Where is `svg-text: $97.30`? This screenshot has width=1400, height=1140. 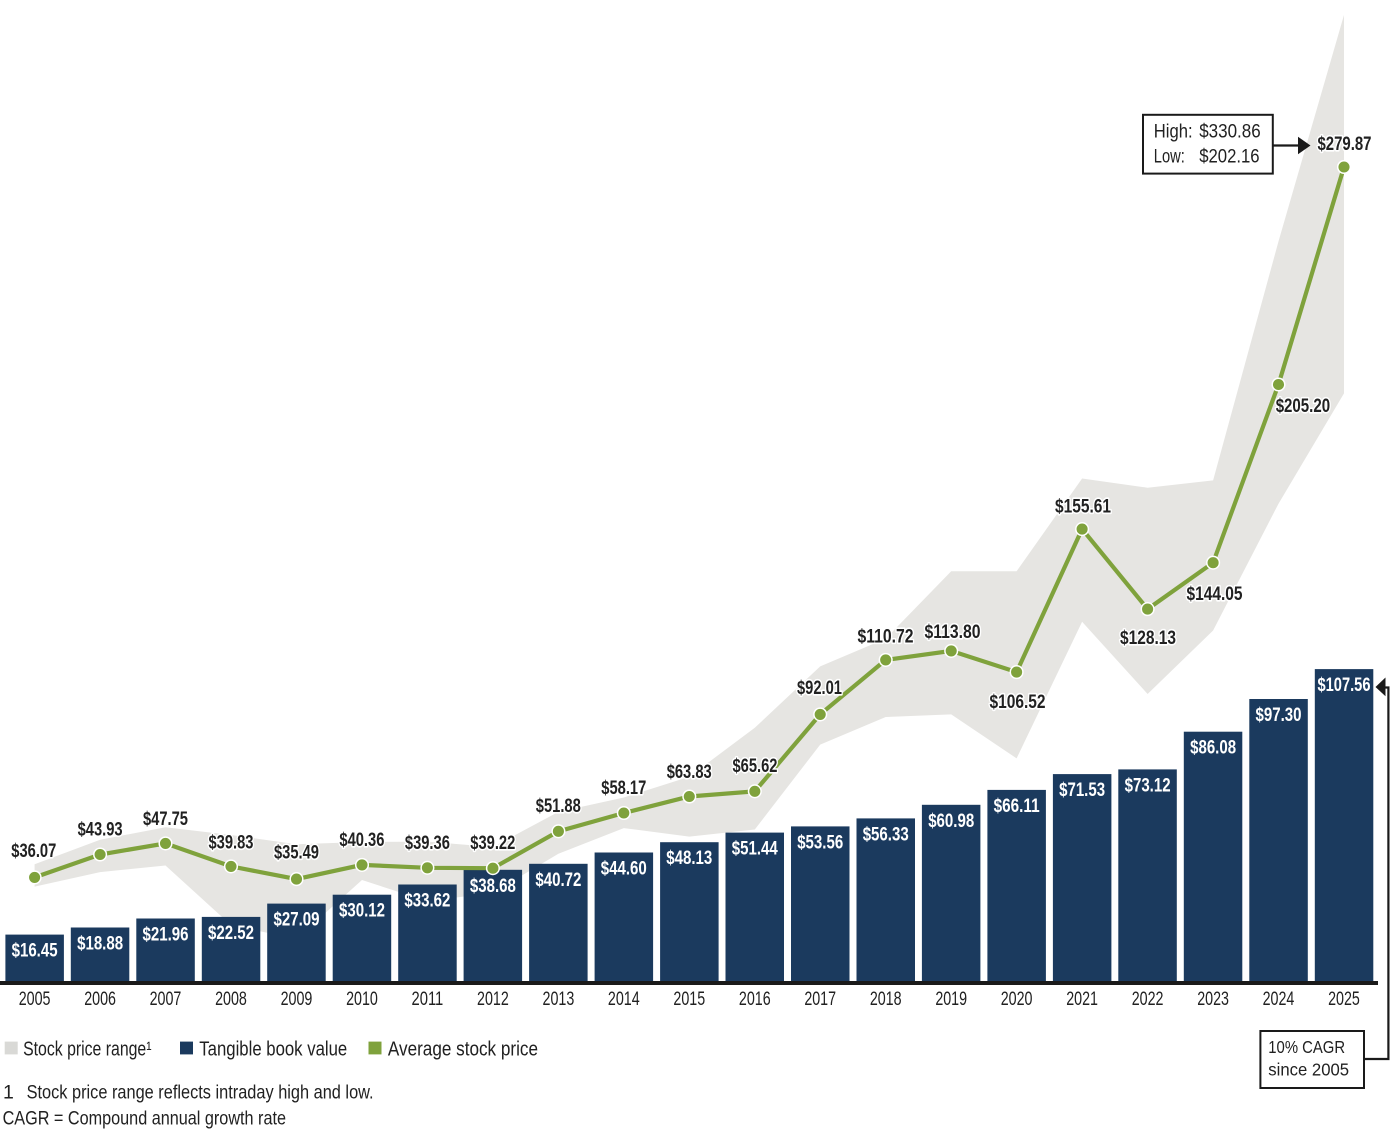
svg-text: $97.30 is located at coordinates (1279, 715).